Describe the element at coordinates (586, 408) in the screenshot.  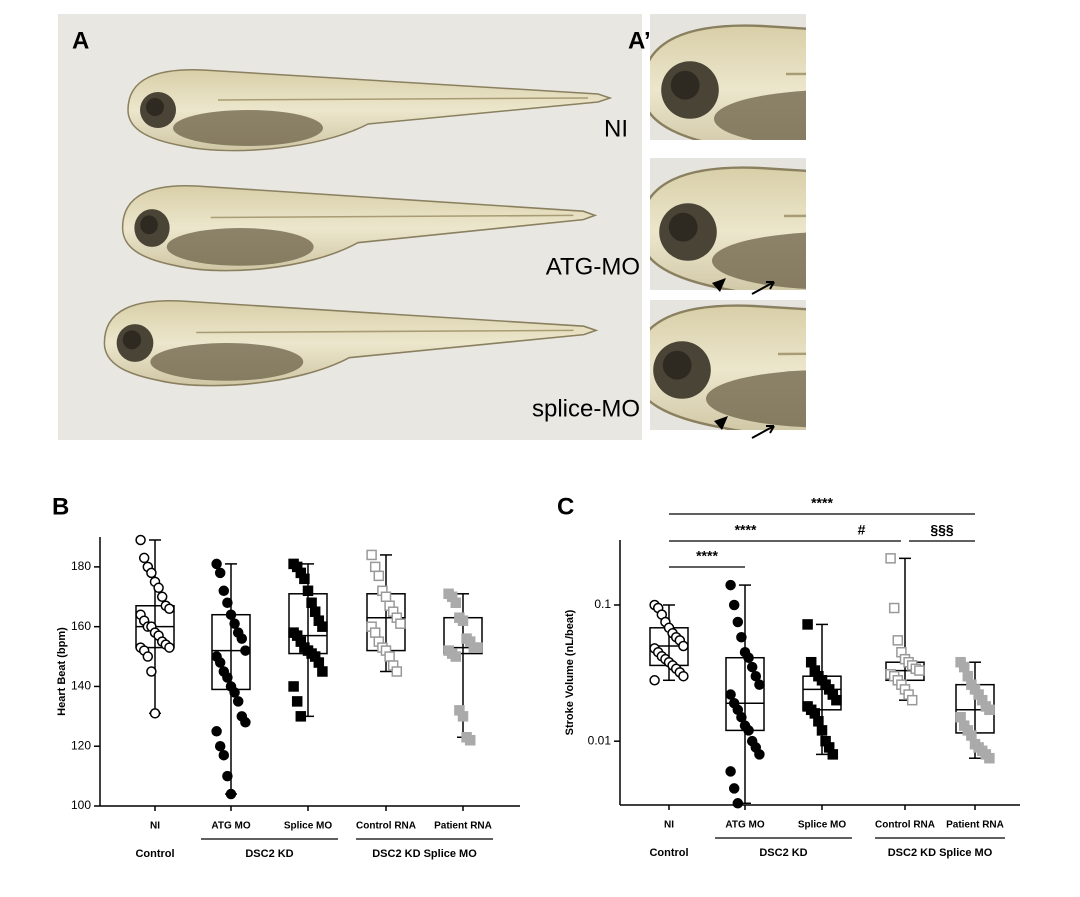
I see `condition-label: splice-MO` at that location.